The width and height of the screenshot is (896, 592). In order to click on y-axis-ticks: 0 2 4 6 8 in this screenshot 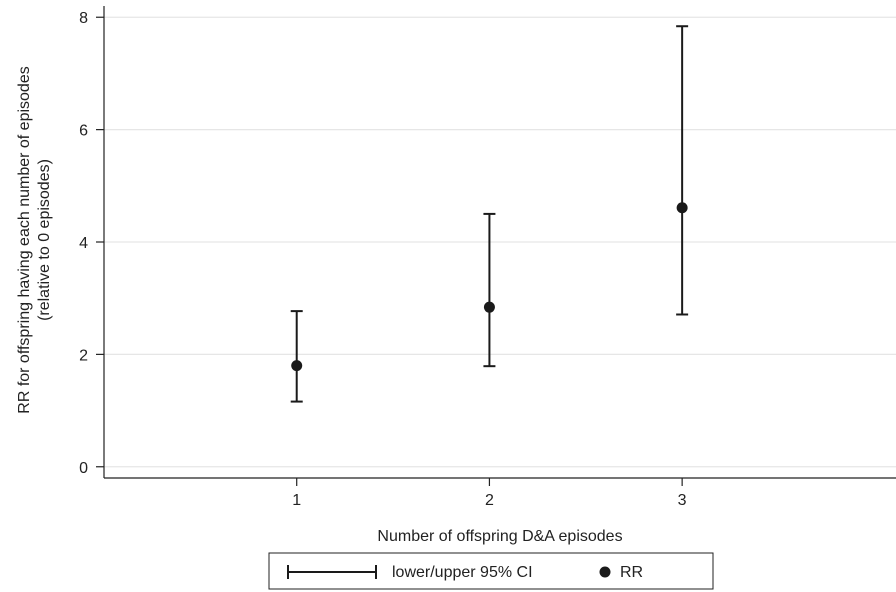, I will do `click(91, 243)`.